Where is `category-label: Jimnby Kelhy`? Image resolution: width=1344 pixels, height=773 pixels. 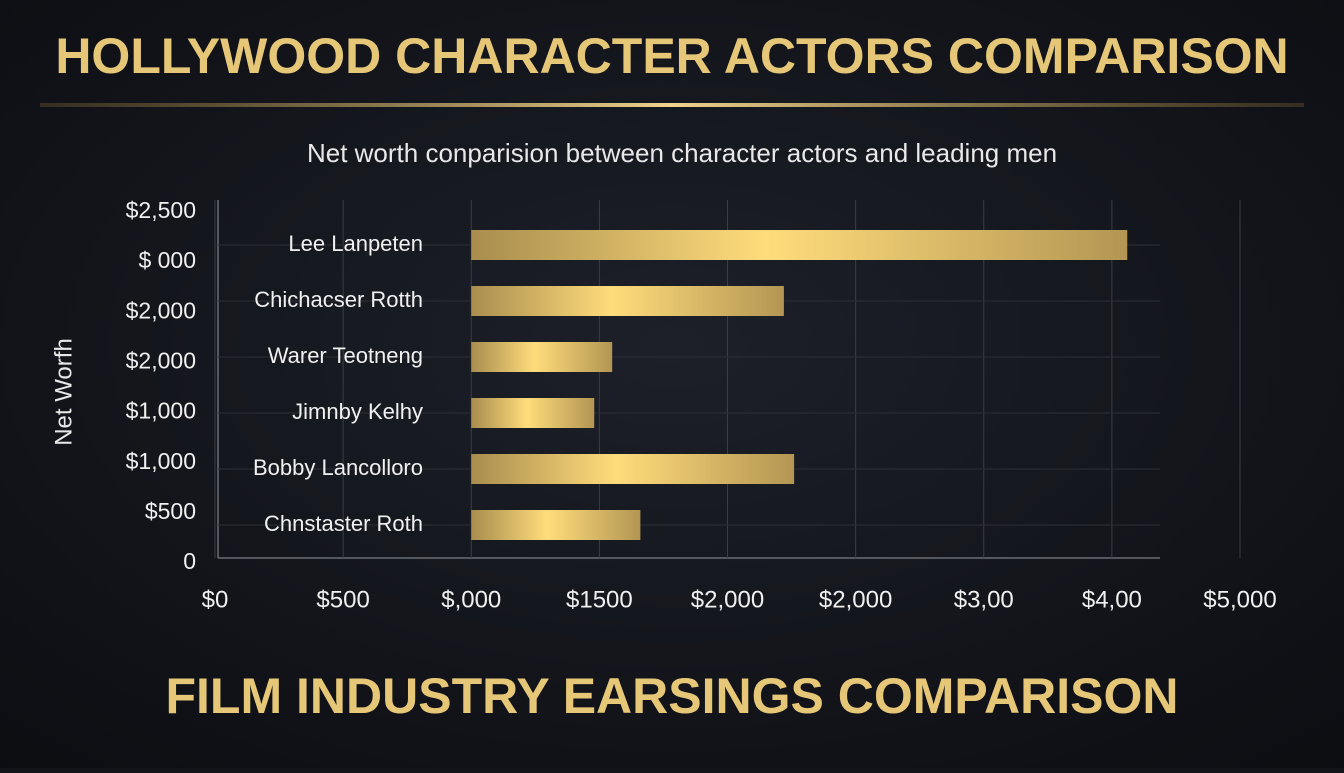
category-label: Jimnby Kelhy is located at coordinates (357, 411).